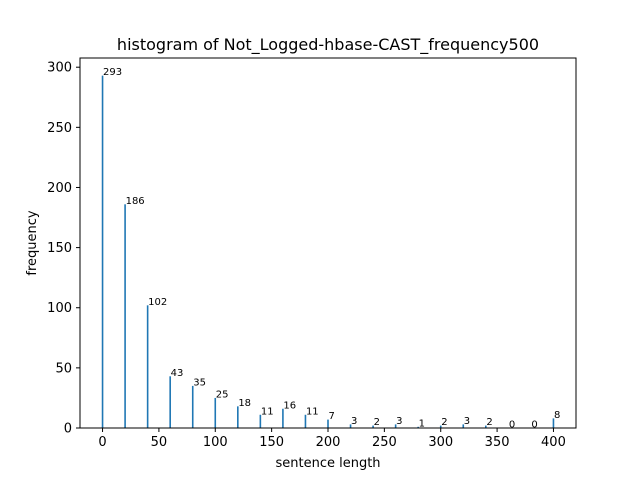 The height and width of the screenshot is (480, 640). What do you see at coordinates (557, 415) in the screenshot?
I see `data-label-400: 8` at bounding box center [557, 415].